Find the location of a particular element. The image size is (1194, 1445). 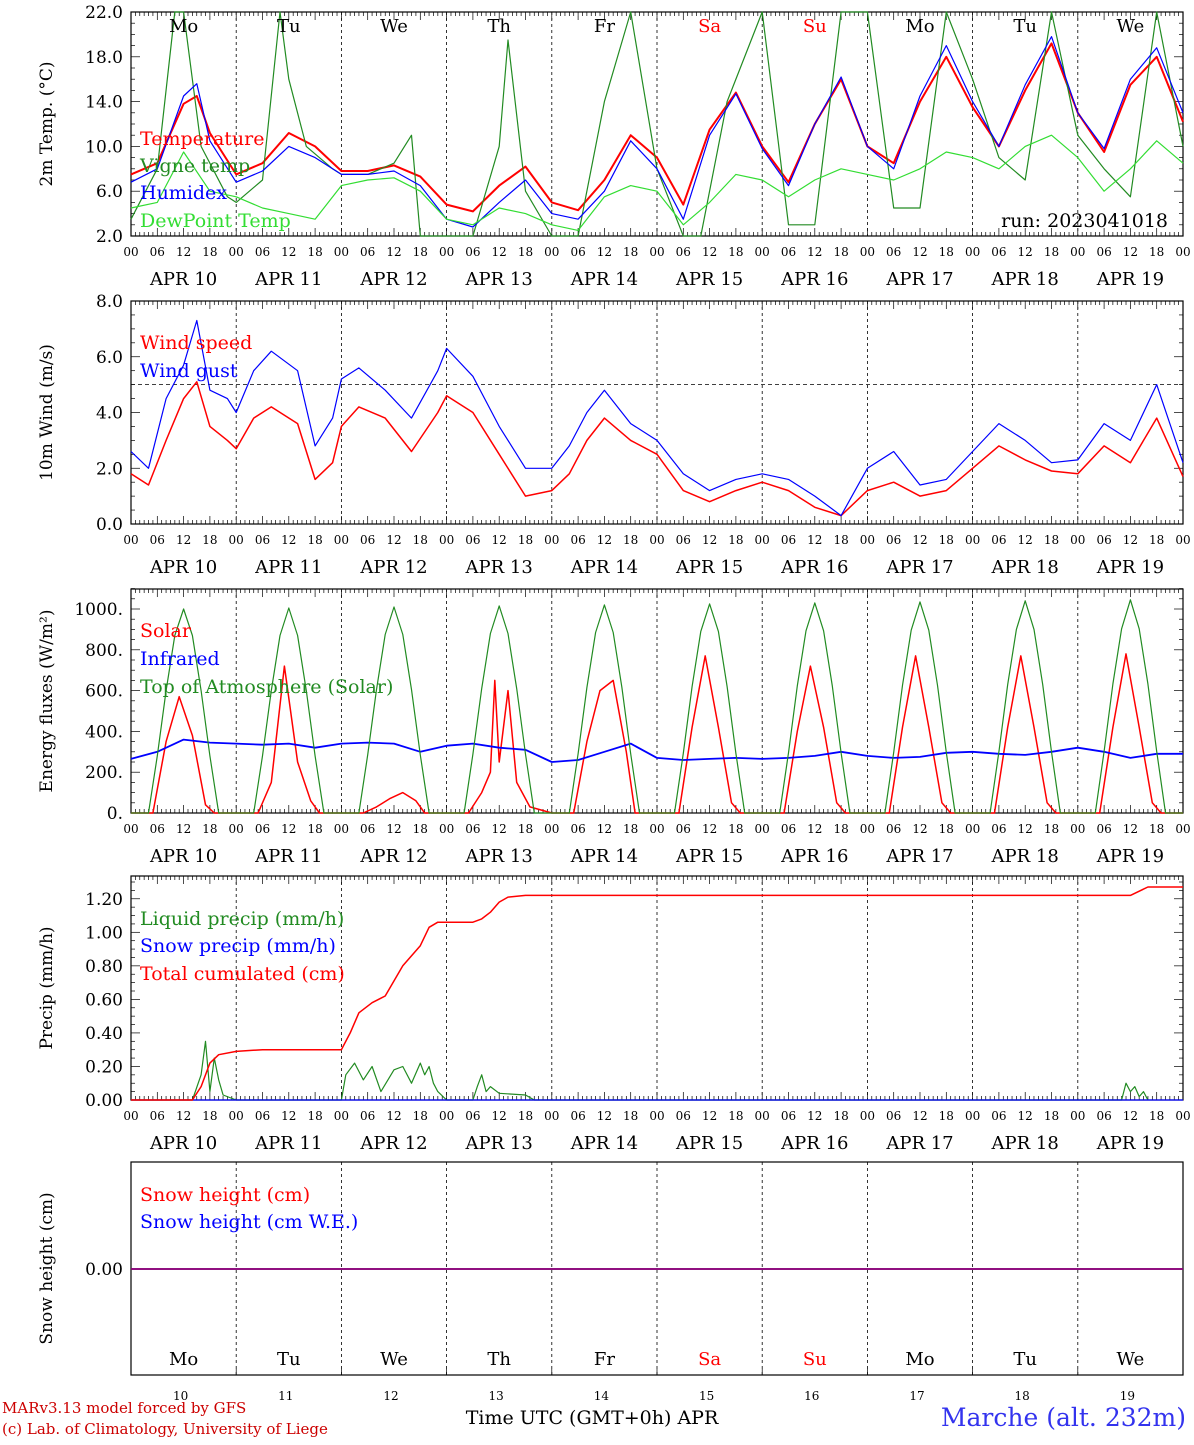

legend-entry: Temperature is located at coordinates (202, 139).